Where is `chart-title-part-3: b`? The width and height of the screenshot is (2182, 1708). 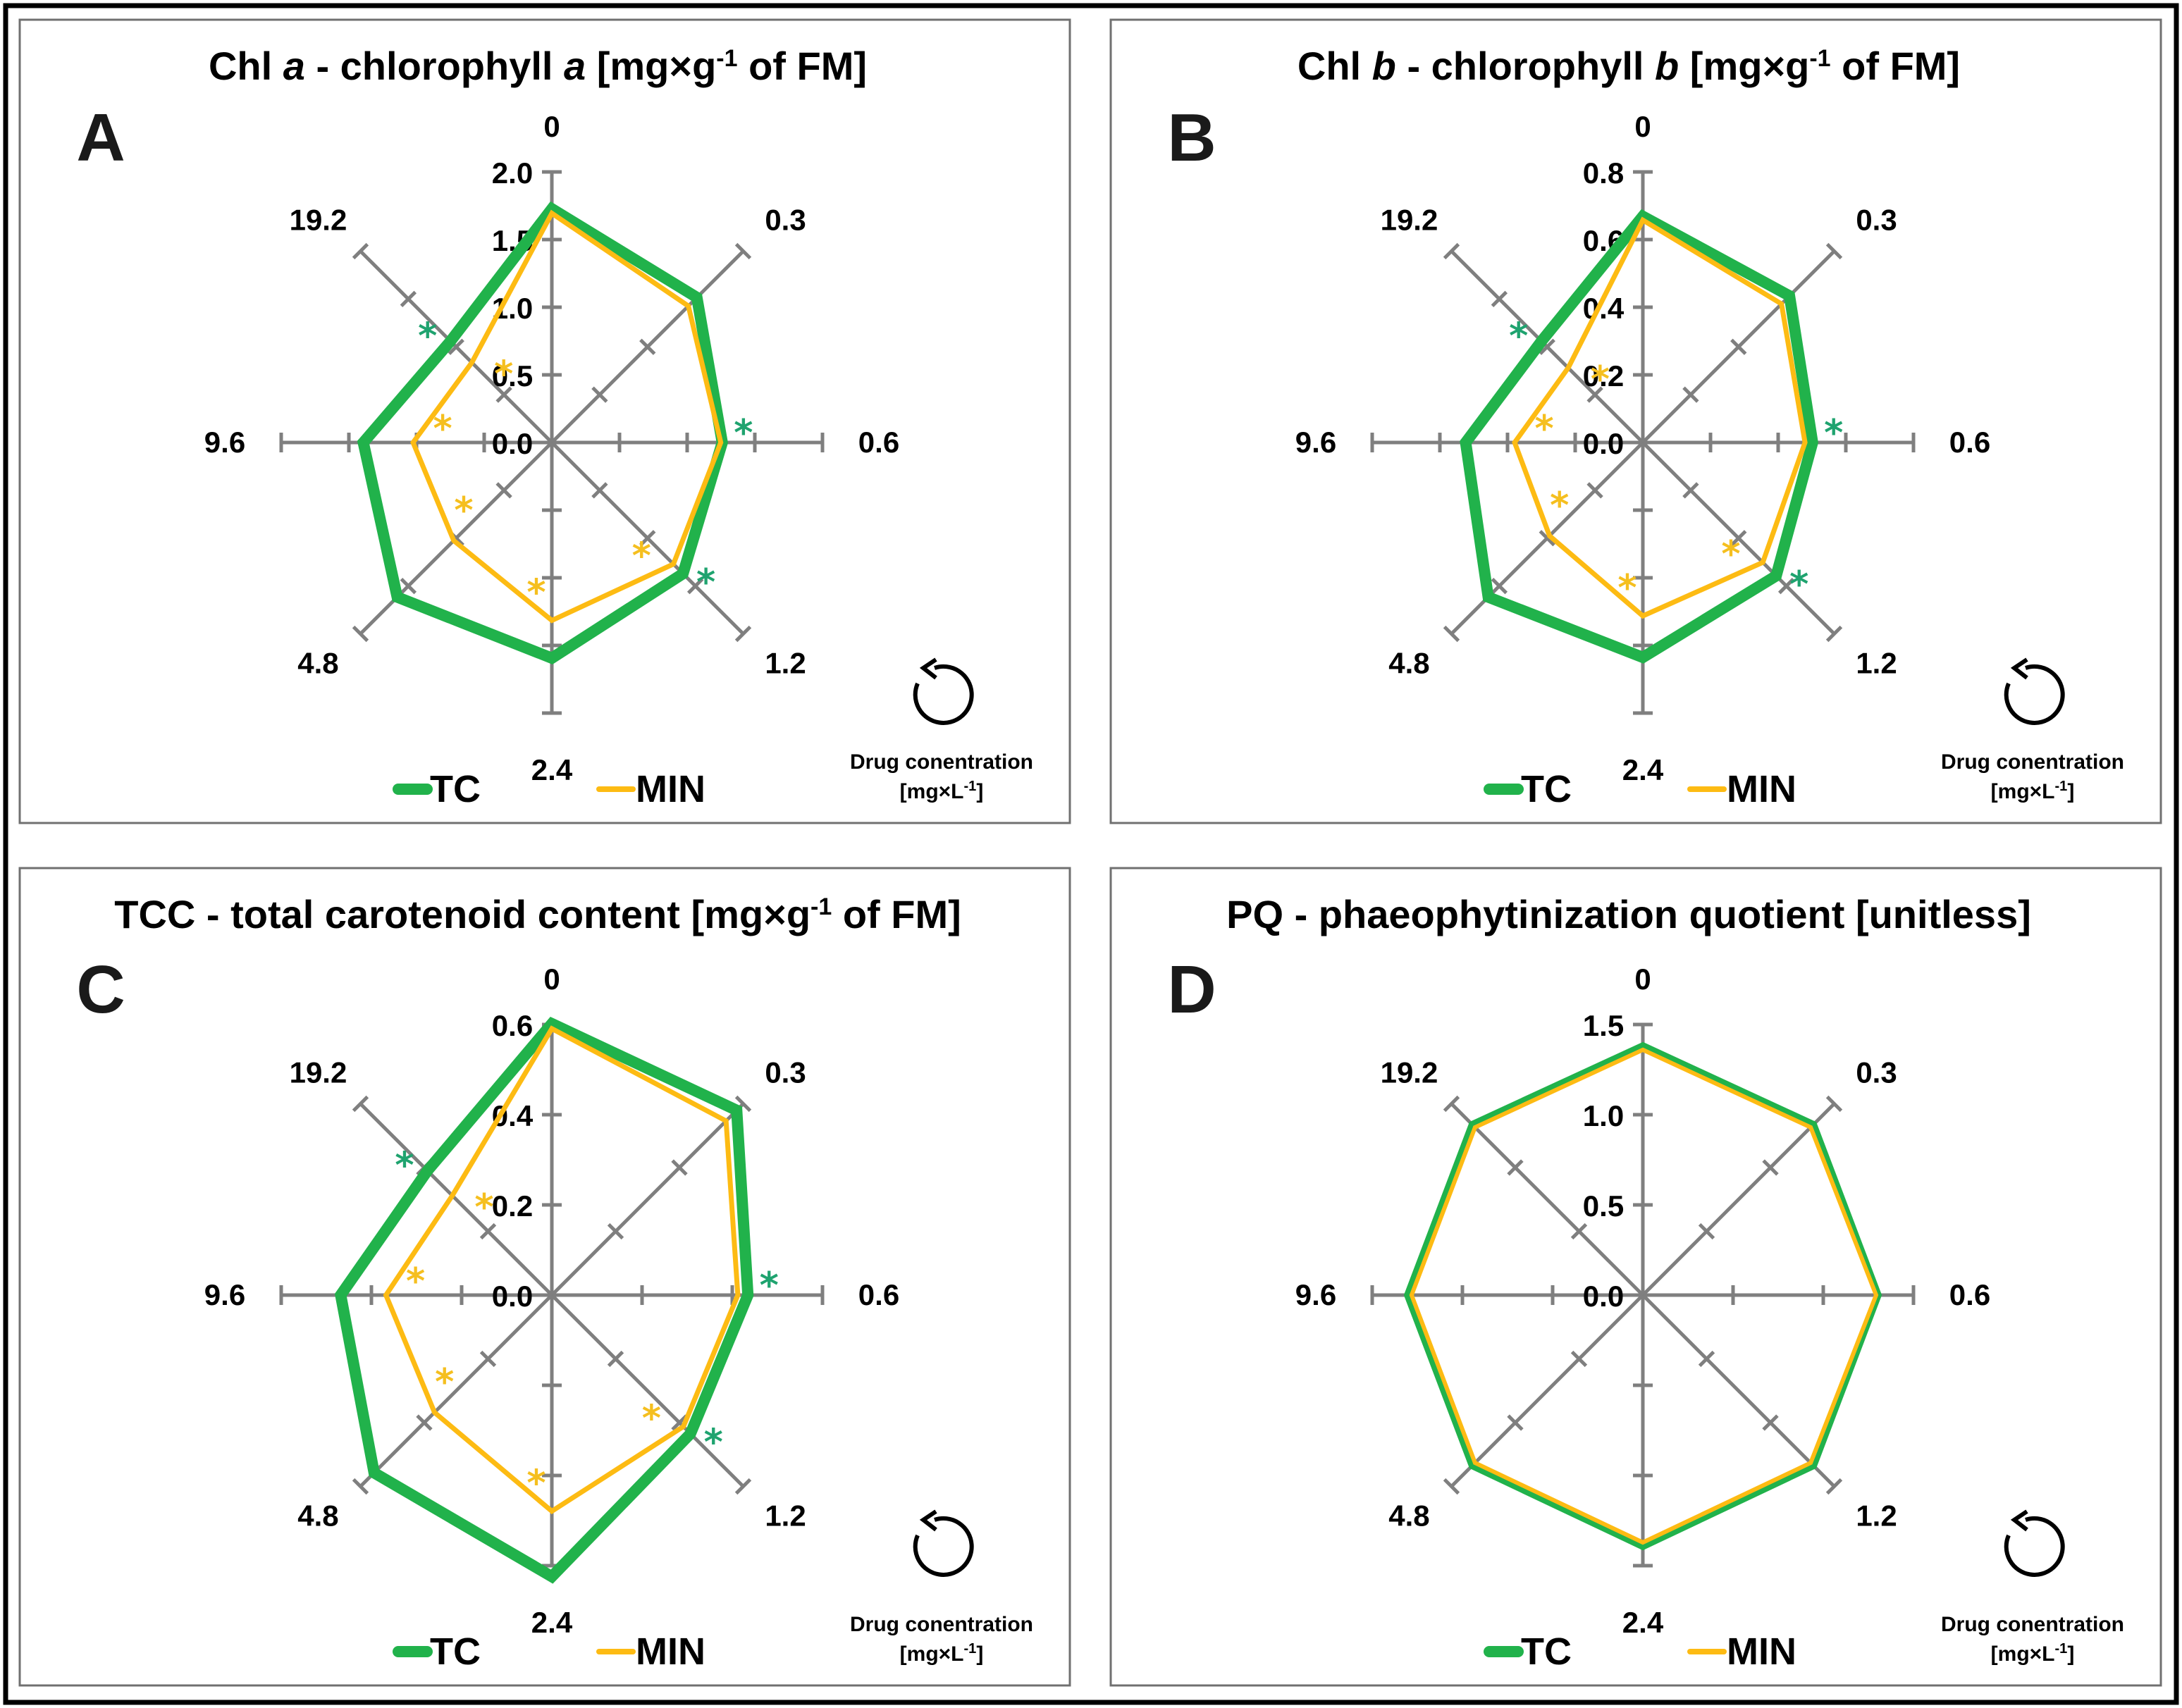 chart-title-part-3: b is located at coordinates (1667, 66).